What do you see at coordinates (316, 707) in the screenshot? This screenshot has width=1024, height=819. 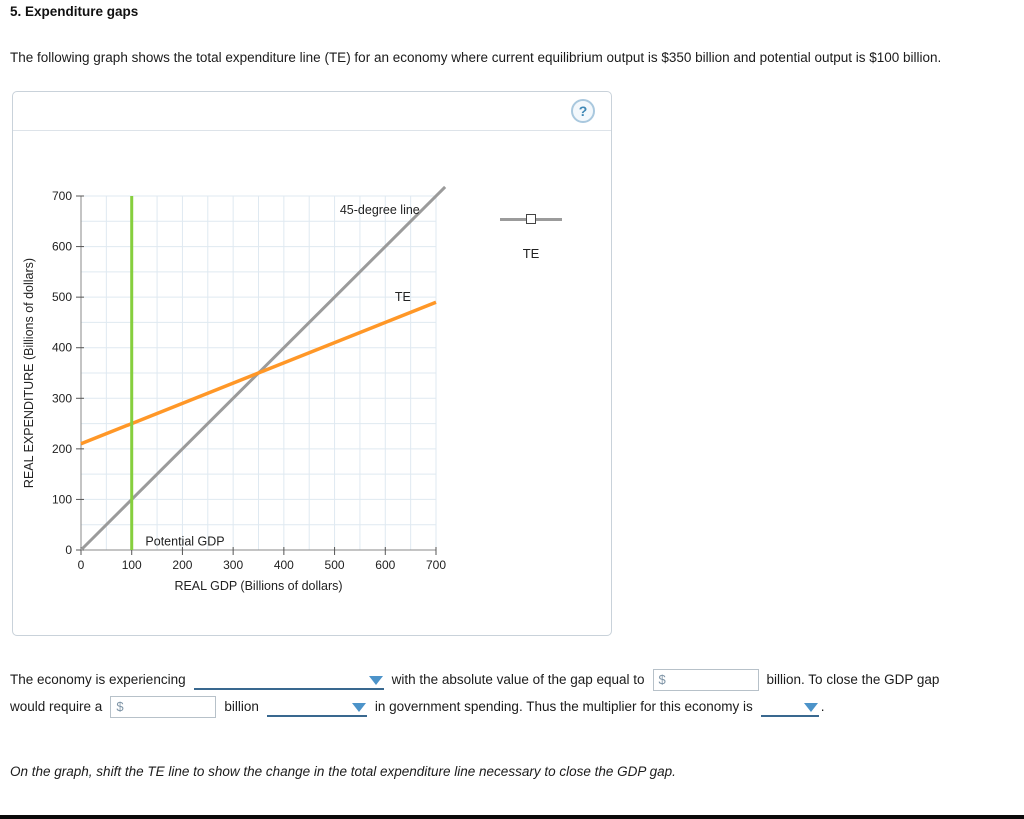 I see `spending-change-dropdown` at bounding box center [316, 707].